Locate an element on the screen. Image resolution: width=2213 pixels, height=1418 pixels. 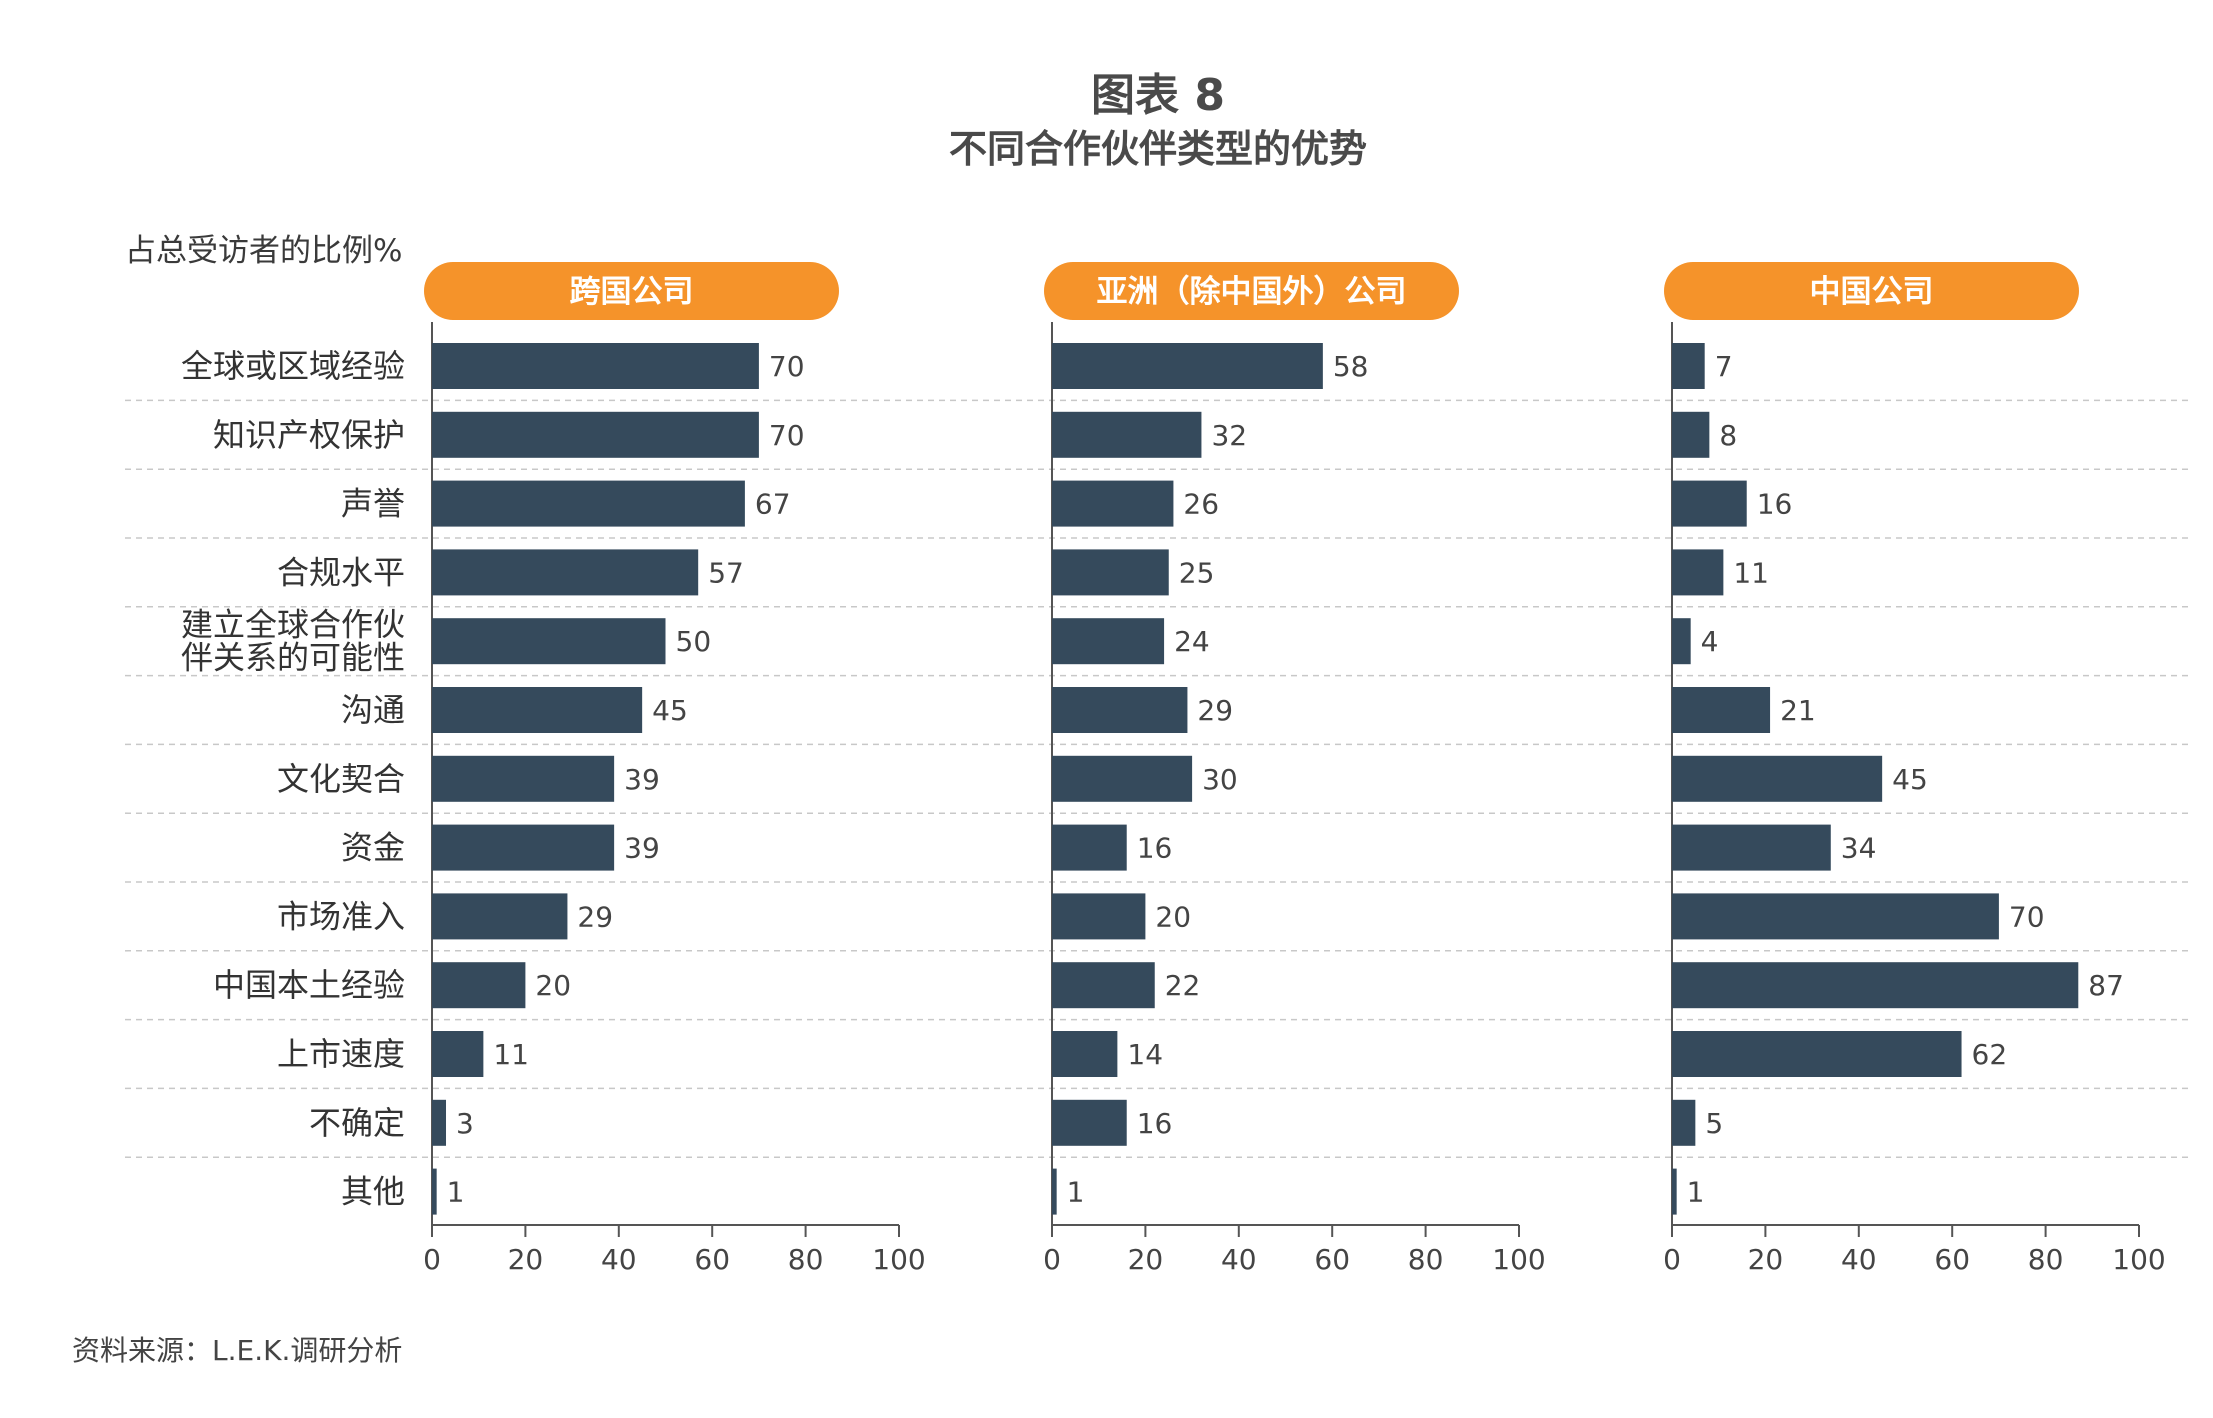
bar-value-label: 34 is located at coordinates (1859, 848).